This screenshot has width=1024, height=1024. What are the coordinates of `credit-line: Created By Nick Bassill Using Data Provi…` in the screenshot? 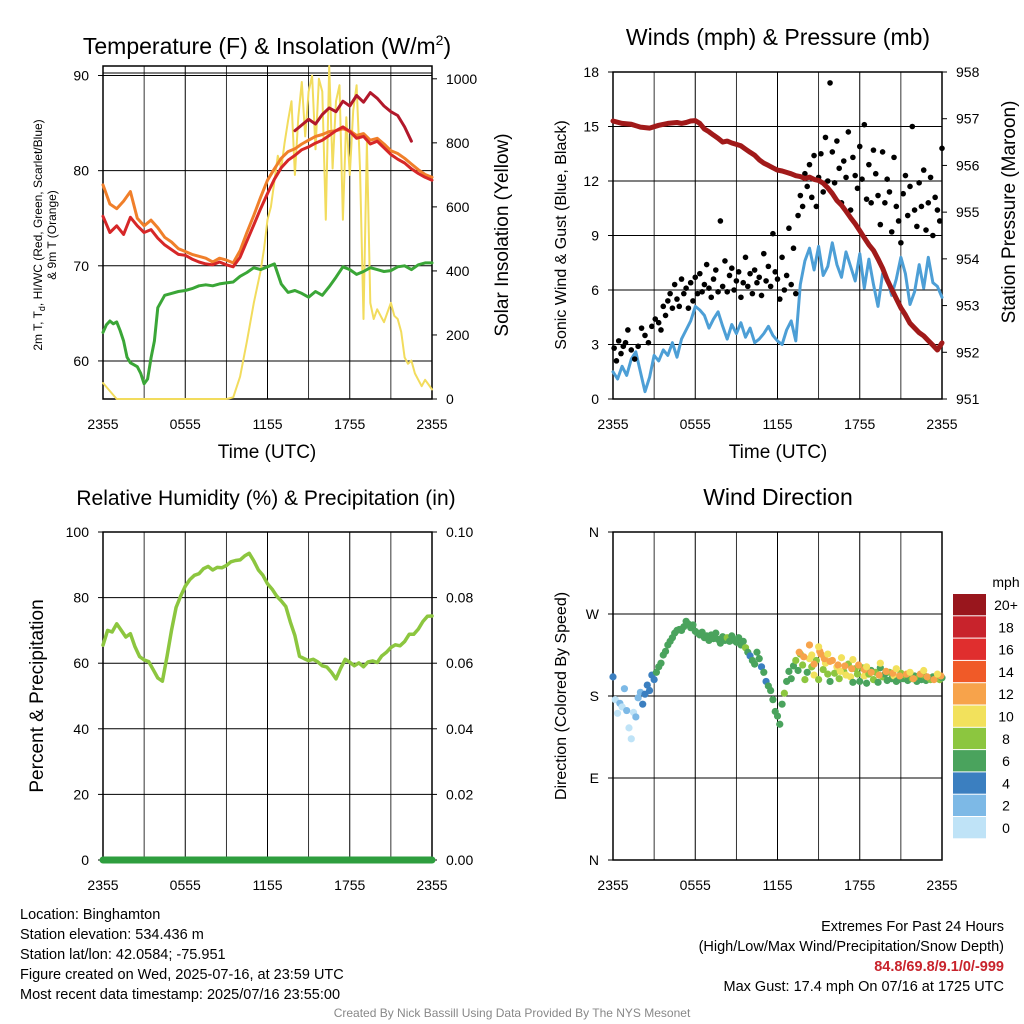 It's located at (512, 1013).